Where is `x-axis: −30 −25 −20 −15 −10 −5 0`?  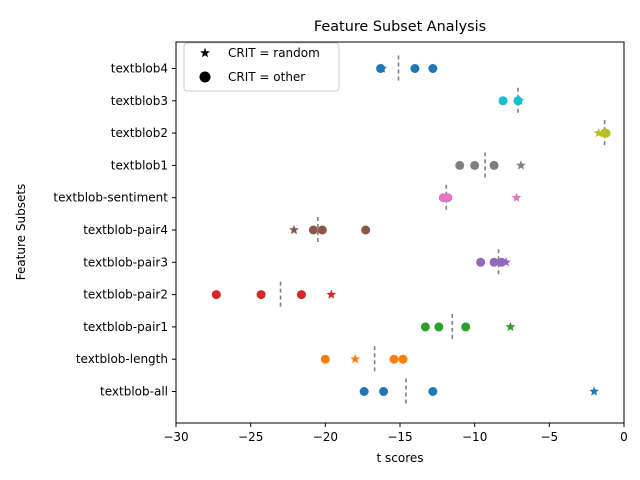
x-axis: −30 −25 −20 −15 −10 −5 0 is located at coordinates (395, 433).